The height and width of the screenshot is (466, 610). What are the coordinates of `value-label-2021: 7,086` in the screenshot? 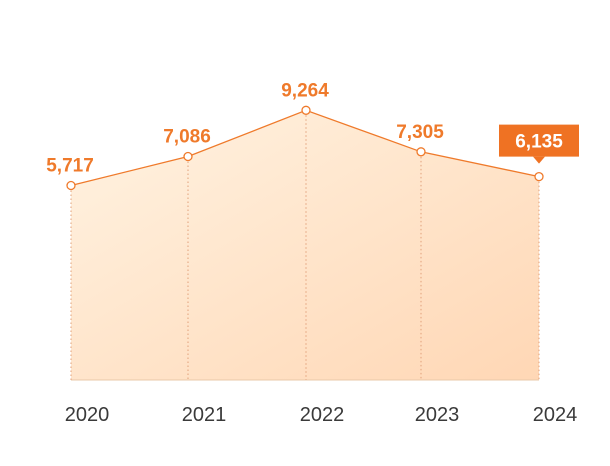 It's located at (187, 136).